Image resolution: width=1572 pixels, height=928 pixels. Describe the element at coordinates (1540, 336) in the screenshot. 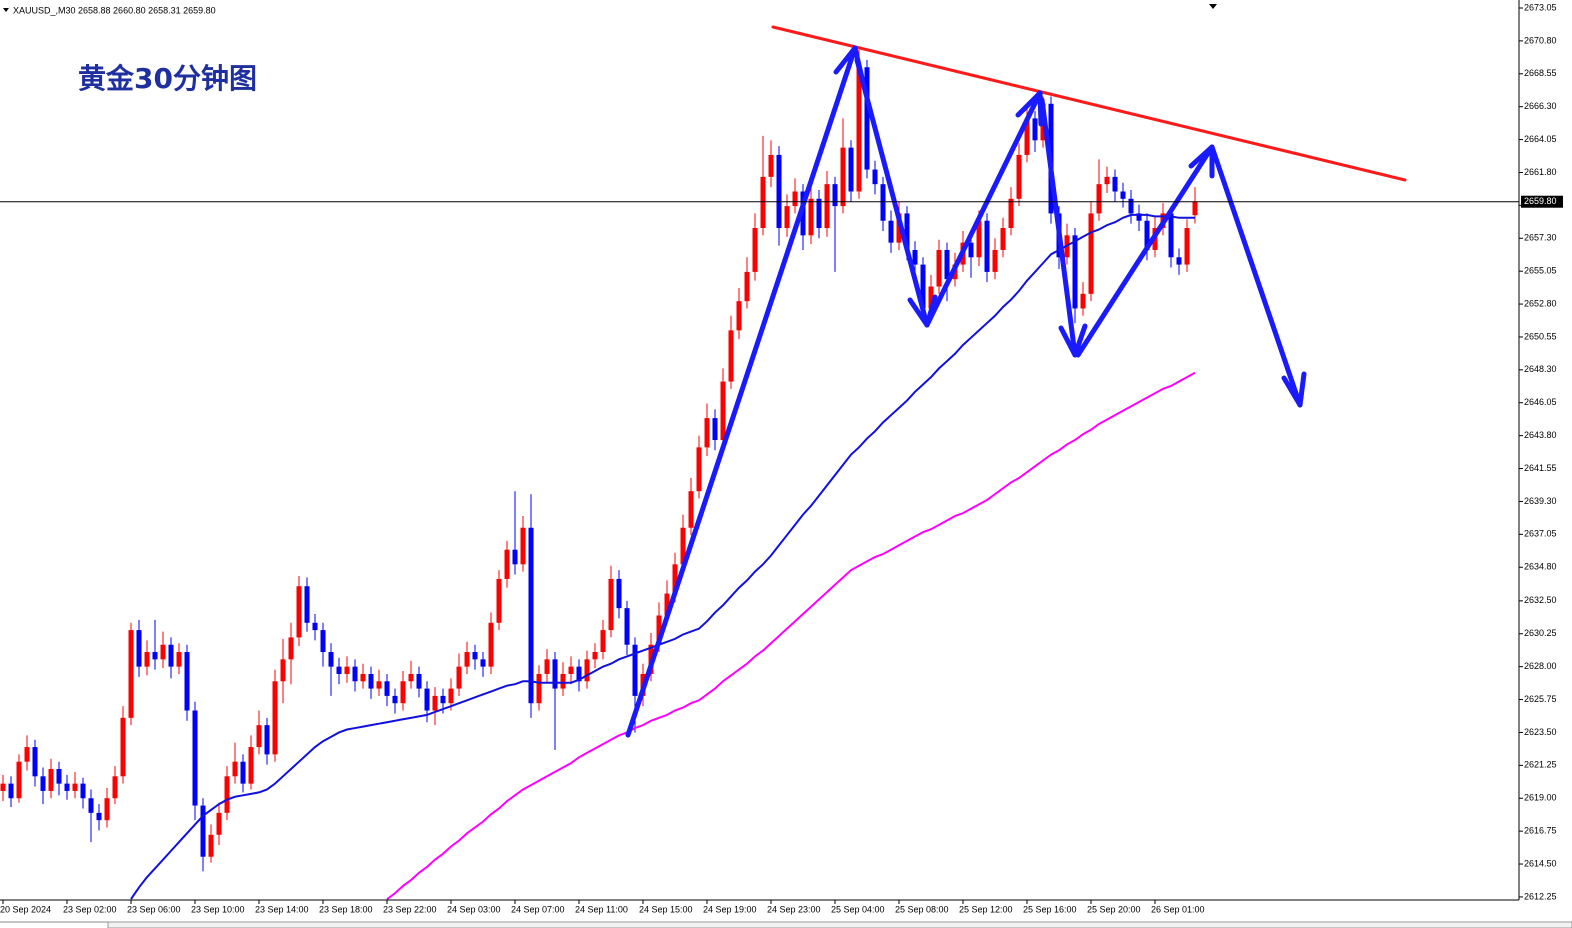

I see `y-tick-label: 2650.55` at that location.